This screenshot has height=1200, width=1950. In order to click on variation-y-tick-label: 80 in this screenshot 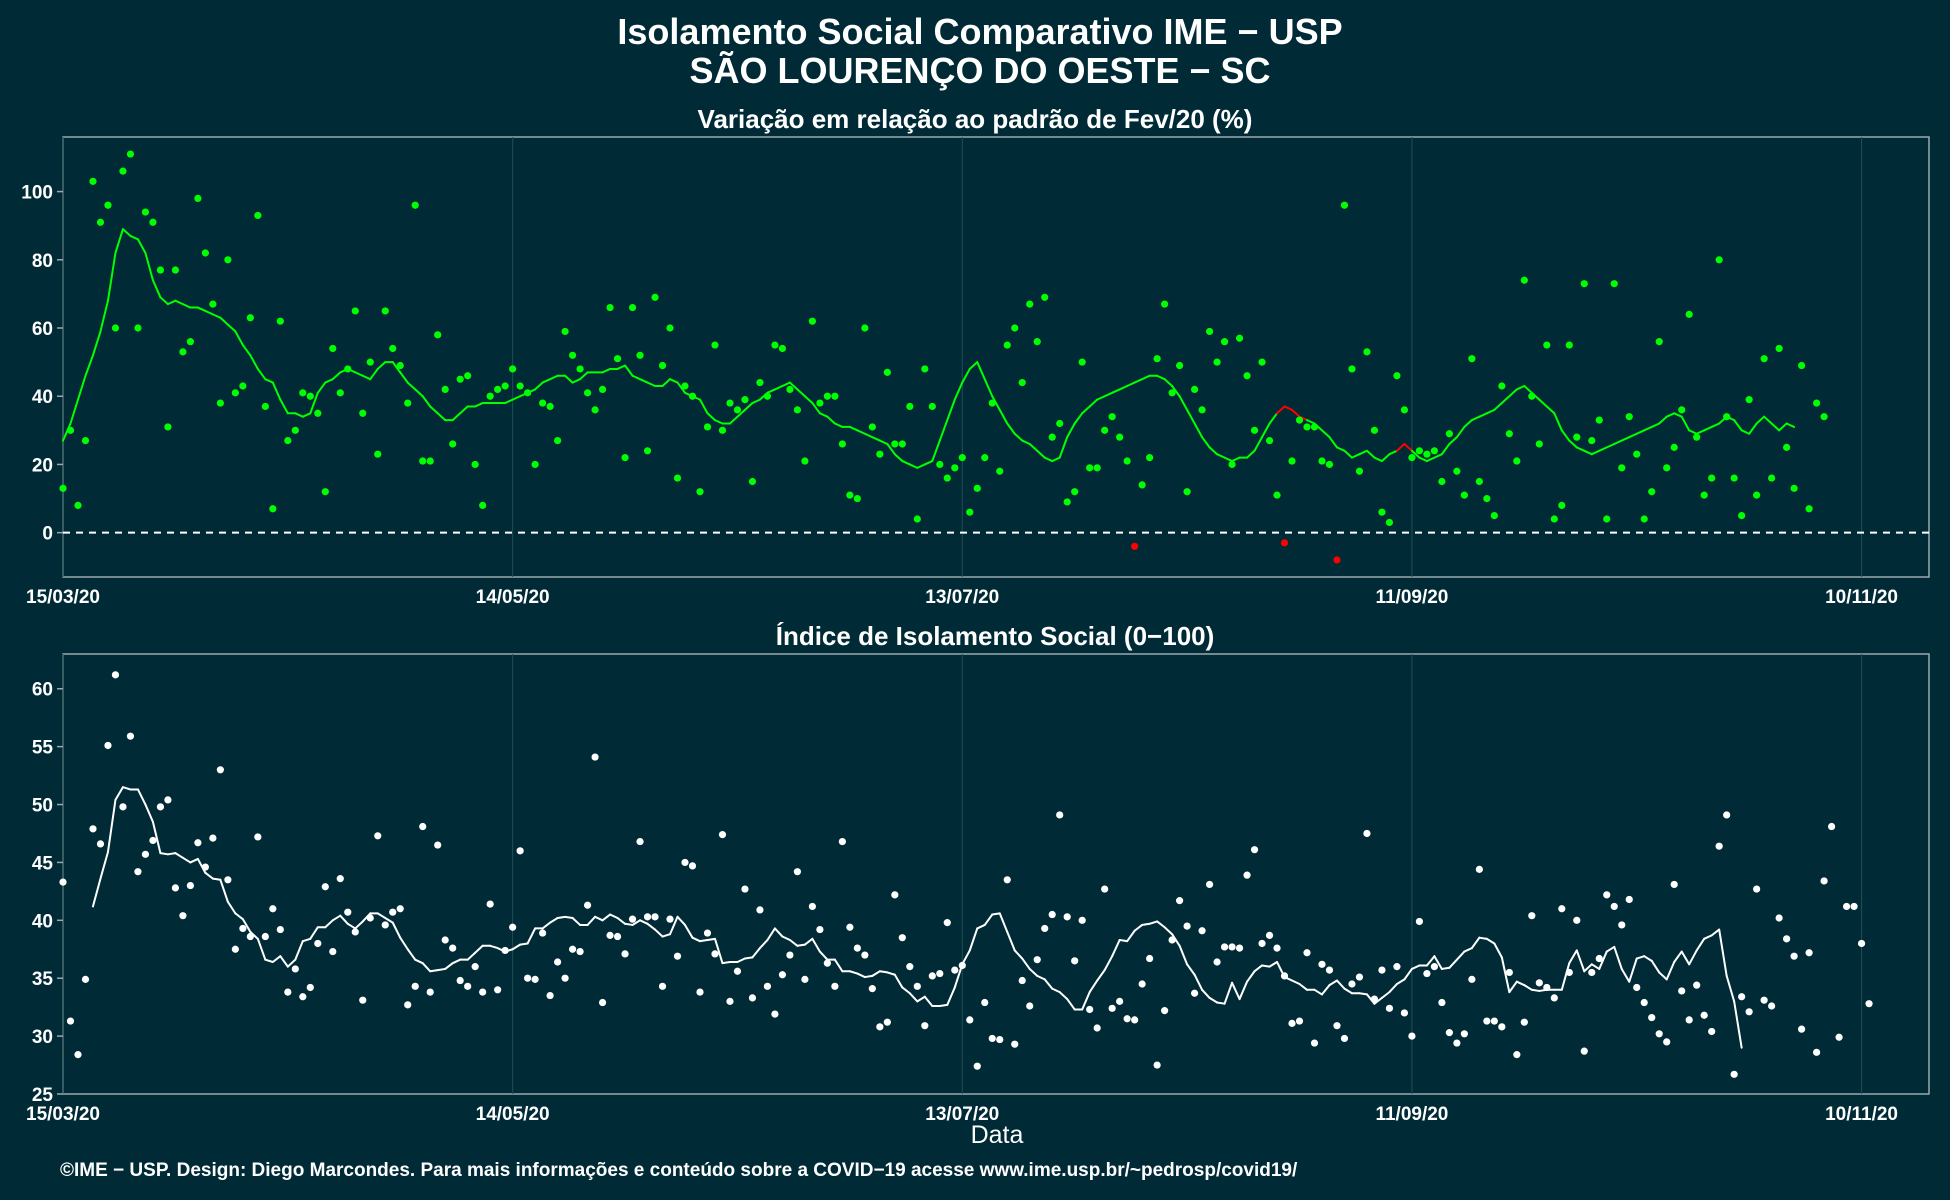, I will do `click(42, 261)`.